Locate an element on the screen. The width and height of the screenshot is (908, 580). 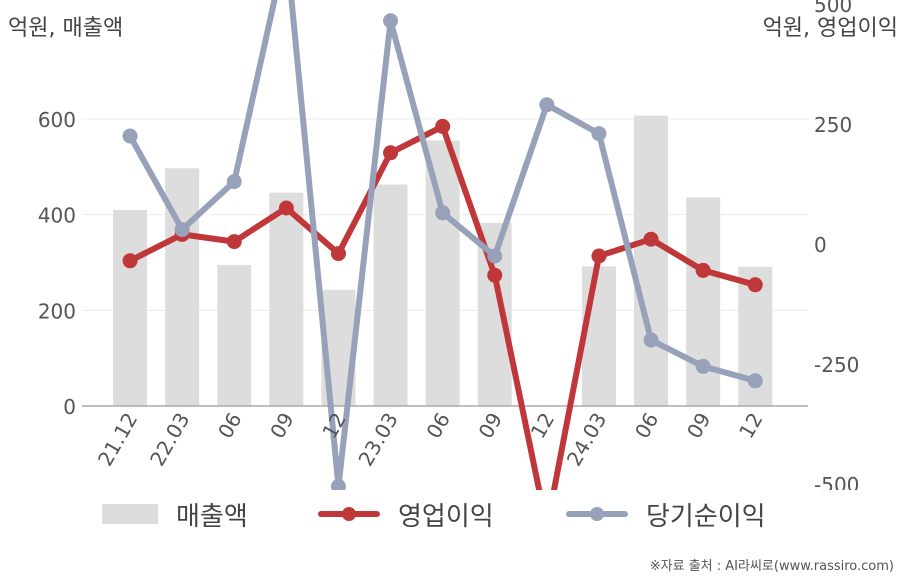
legend-item-sales: 매출액 is located at coordinates (175, 514).